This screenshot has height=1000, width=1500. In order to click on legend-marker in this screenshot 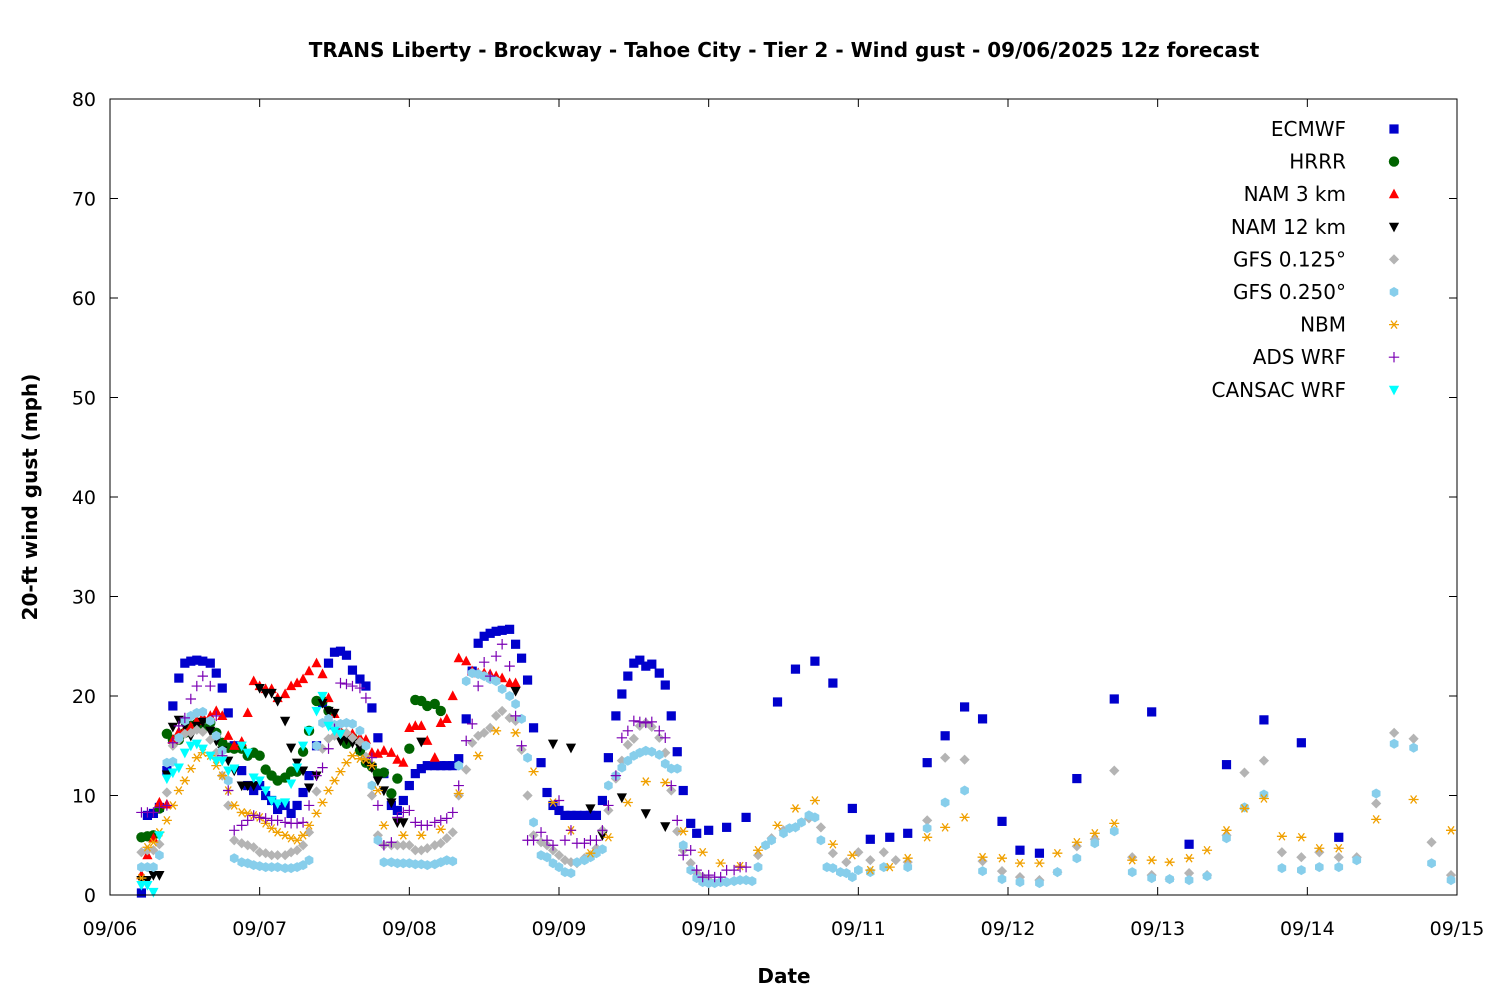, I will do `click(1394, 259)`.